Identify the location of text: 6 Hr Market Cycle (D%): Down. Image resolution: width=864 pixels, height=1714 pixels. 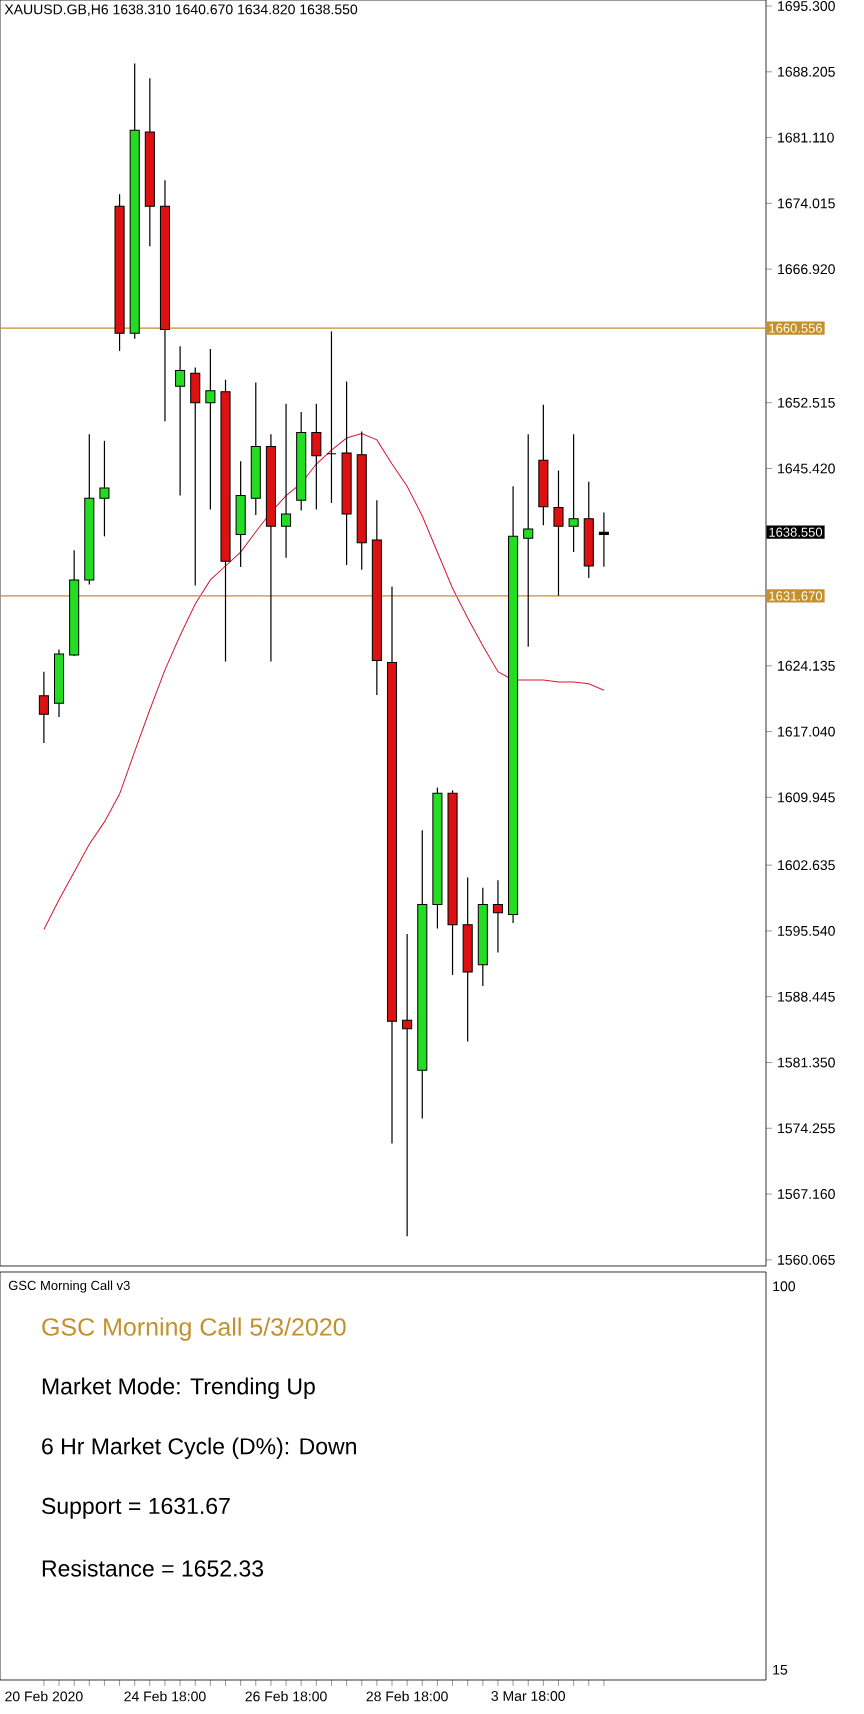
(199, 1448).